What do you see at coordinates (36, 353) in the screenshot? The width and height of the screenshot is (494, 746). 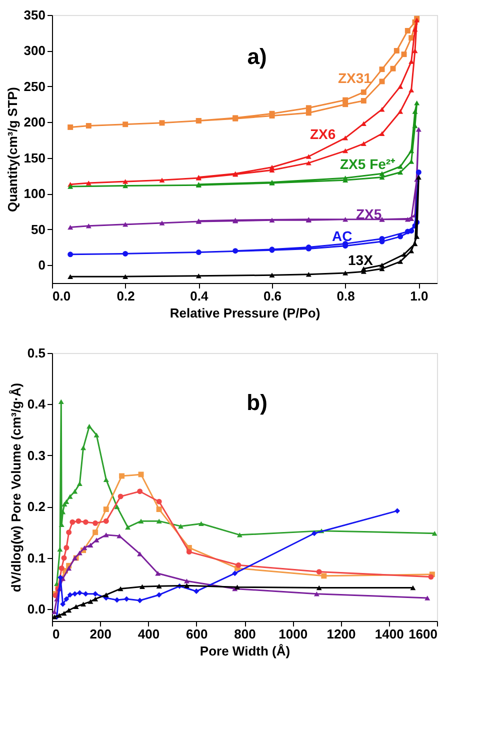 I see `y-tick-label: 0.5` at bounding box center [36, 353].